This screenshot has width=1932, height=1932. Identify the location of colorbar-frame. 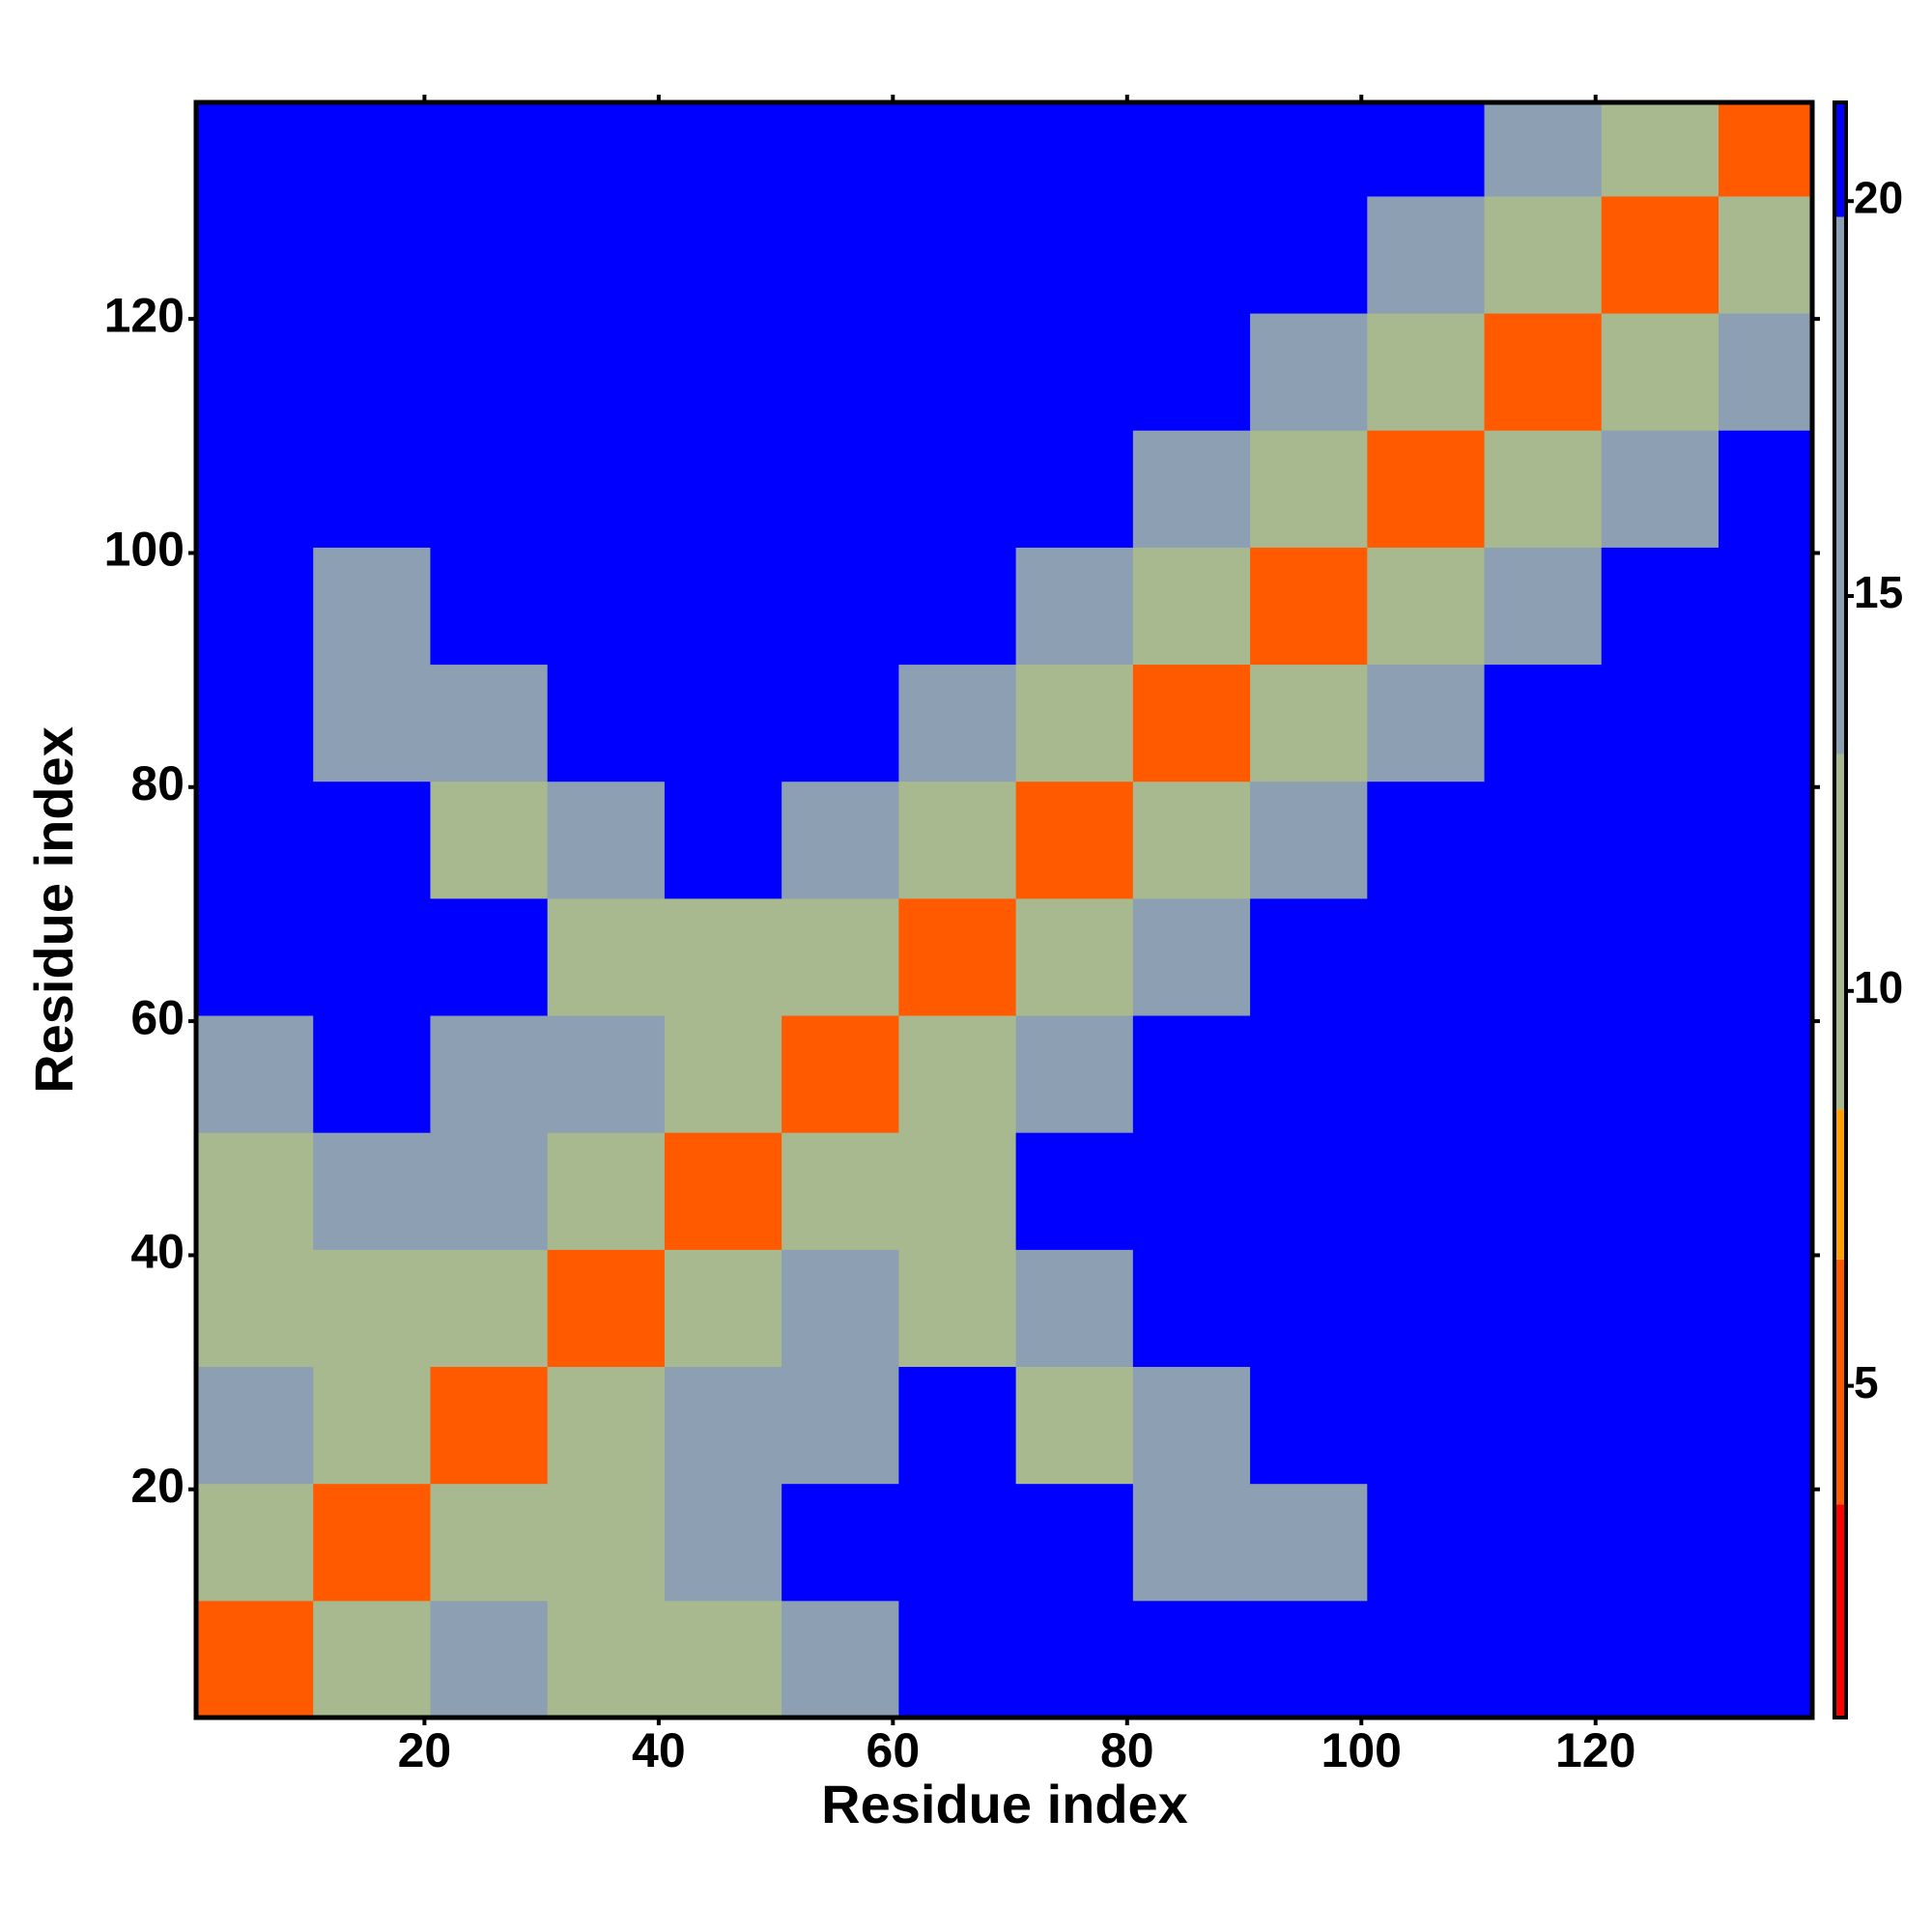
(1840, 909).